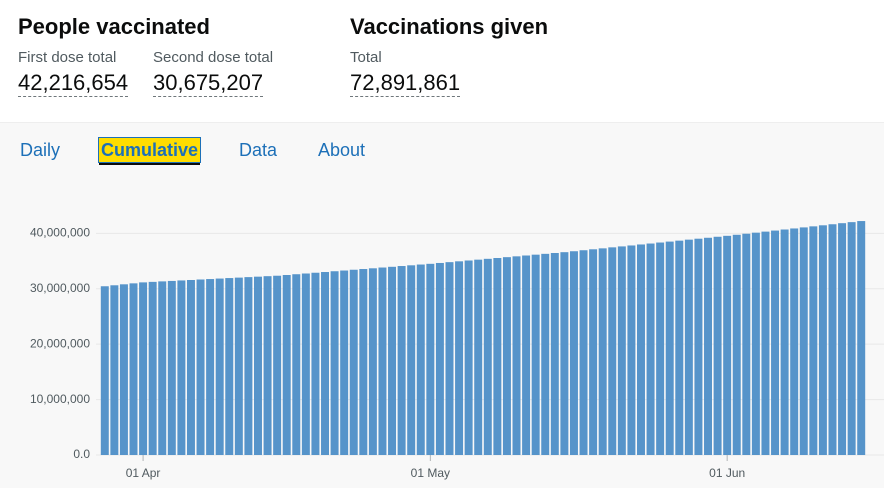  I want to click on y-tick-label: 0.0, so click(81, 454).